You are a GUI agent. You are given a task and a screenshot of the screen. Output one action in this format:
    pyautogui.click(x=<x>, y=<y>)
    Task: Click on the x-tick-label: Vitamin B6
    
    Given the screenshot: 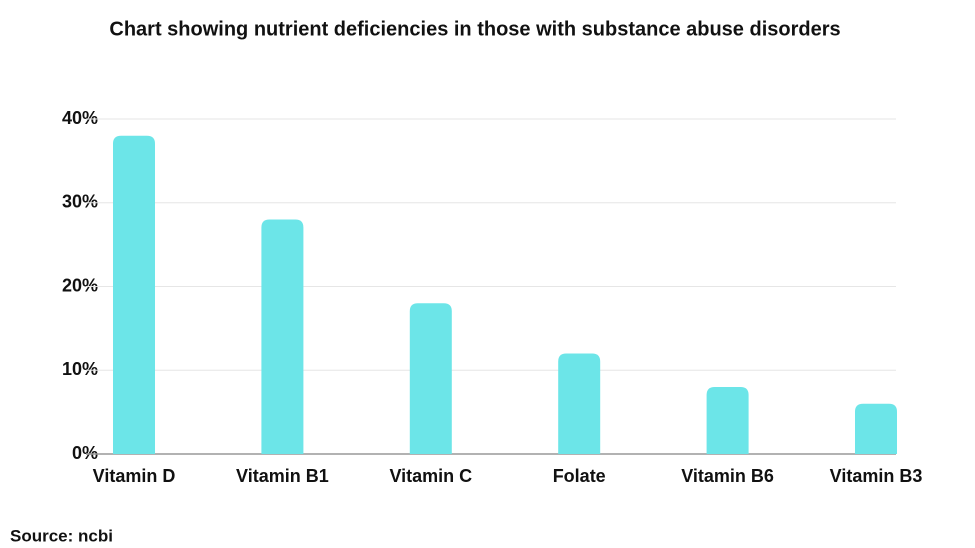 What is the action you would take?
    pyautogui.click(x=727, y=476)
    